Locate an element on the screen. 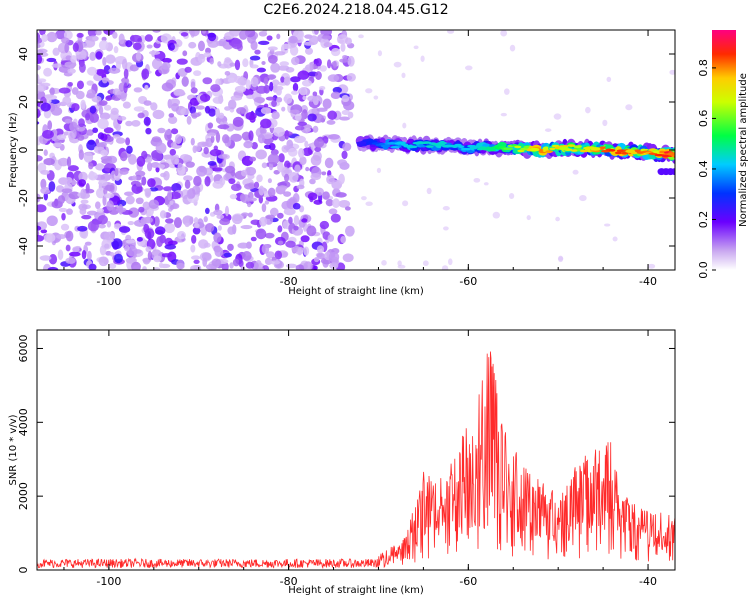 Image resolution: width=750 pixels, height=600 pixels. colorbar-gradient is located at coordinates (724, 150).